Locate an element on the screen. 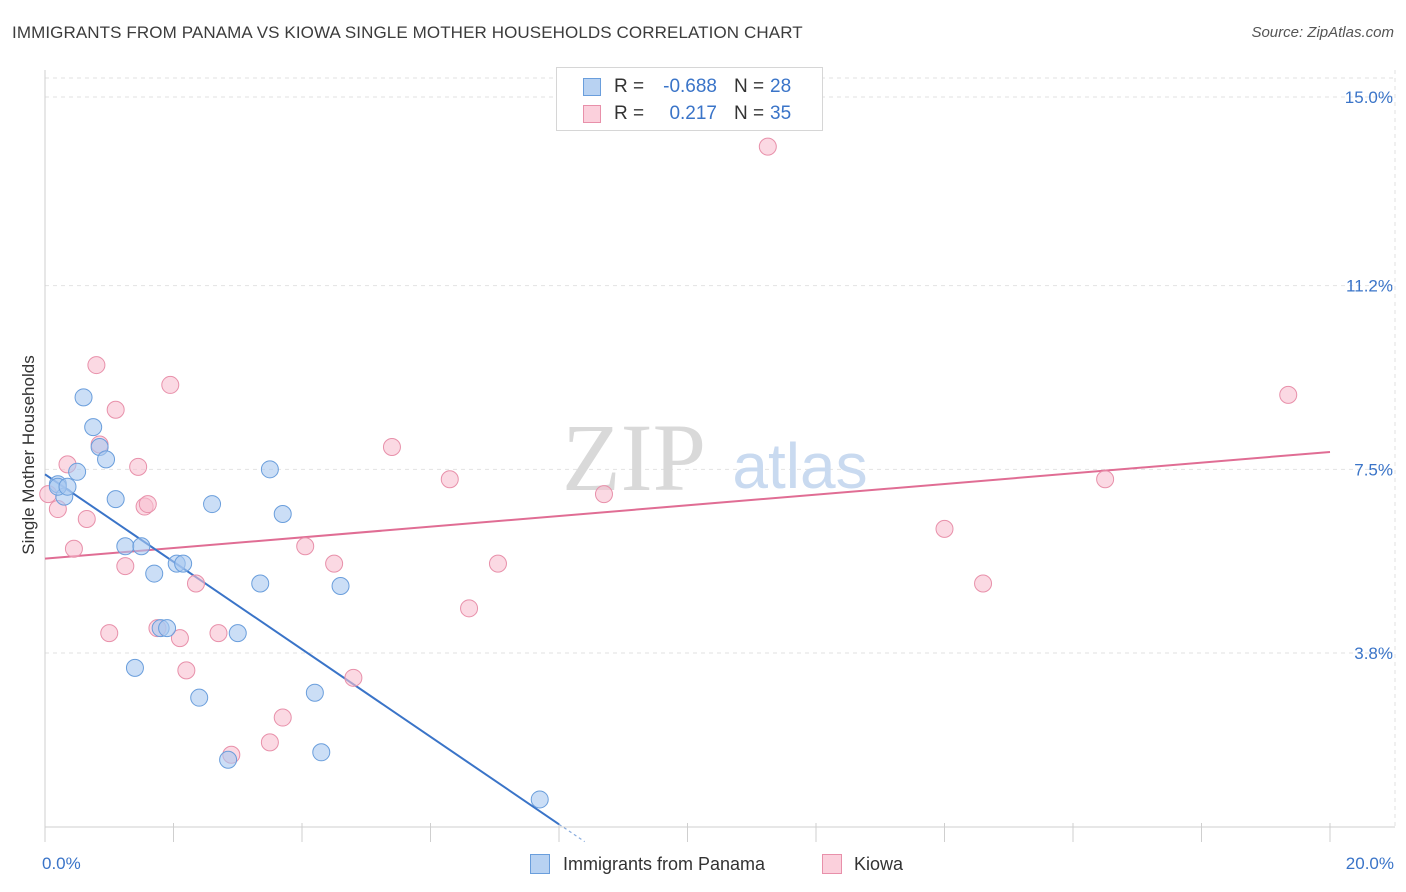 This screenshot has width=1406, height=892. legend-label-panama: Immigrants from Panama is located at coordinates (664, 864).